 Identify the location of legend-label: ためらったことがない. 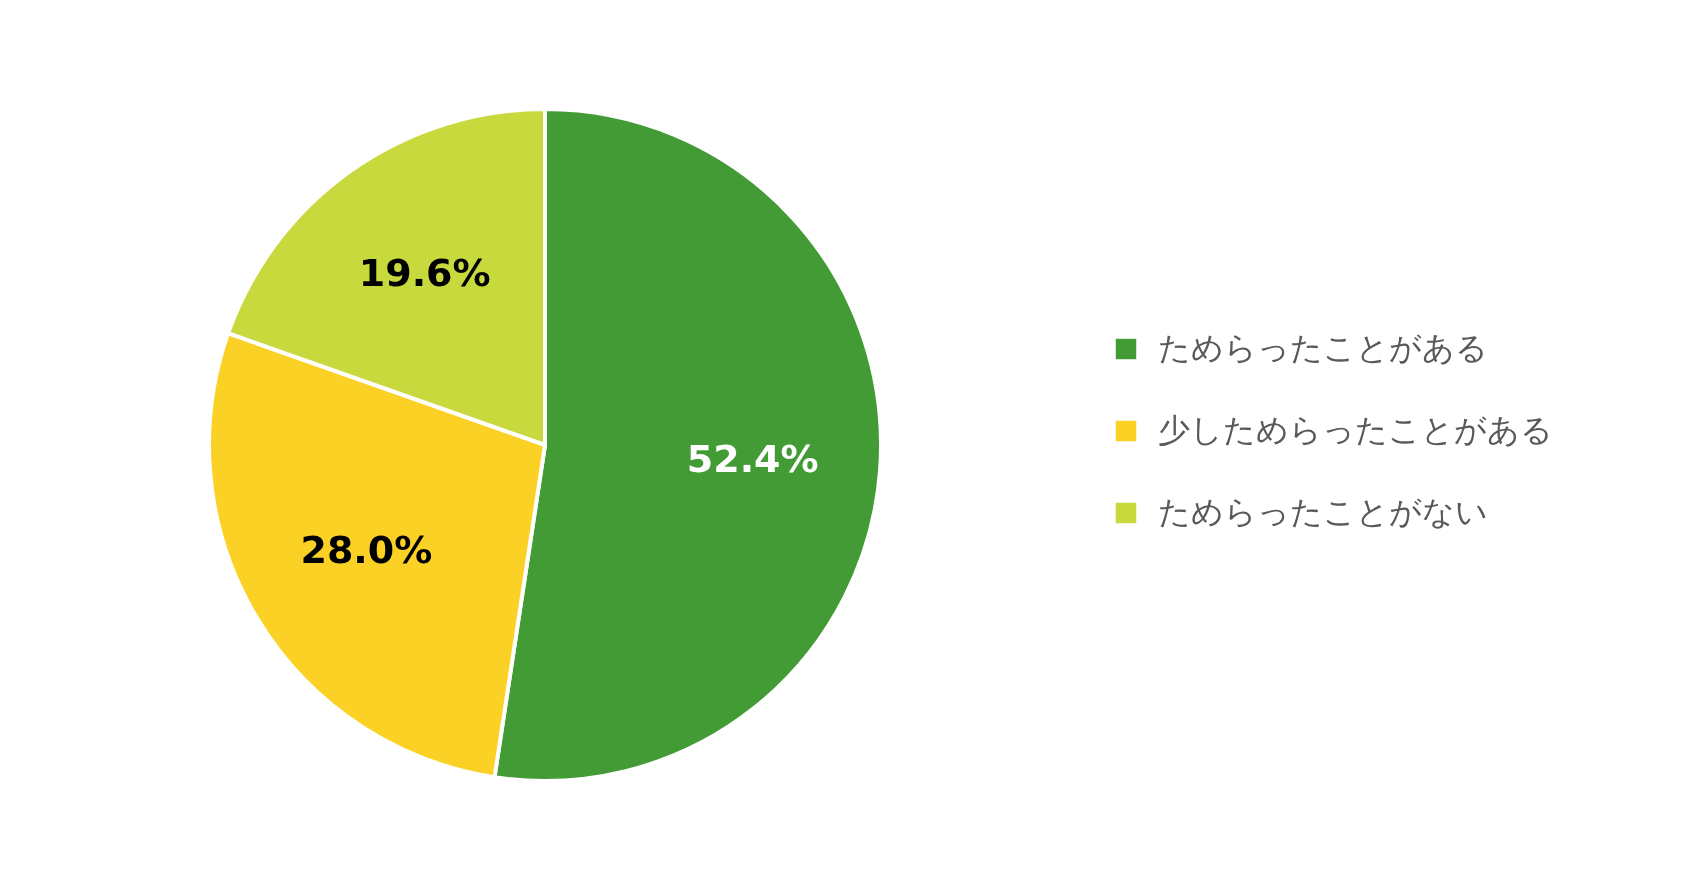
(1323, 512).